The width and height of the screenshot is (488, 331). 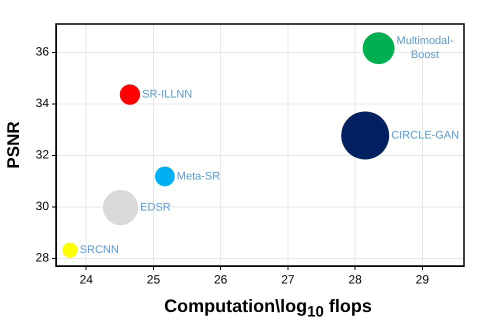 What do you see at coordinates (155, 208) in the screenshot?
I see `series-label: EDSR` at bounding box center [155, 208].